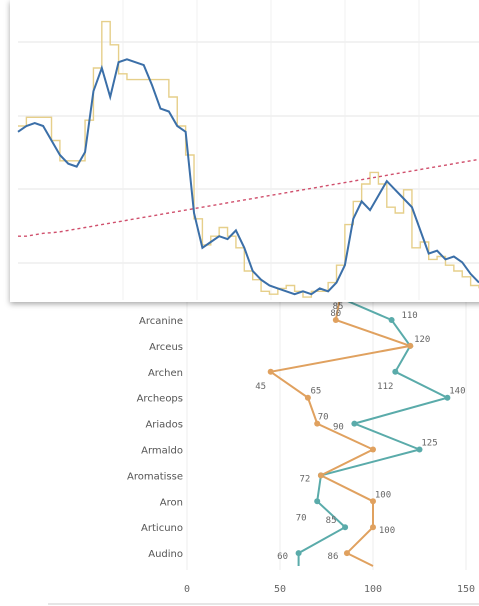 The height and width of the screenshot is (606, 479). What do you see at coordinates (304, 479) in the screenshot?
I see `value-label-teal: 72` at bounding box center [304, 479].